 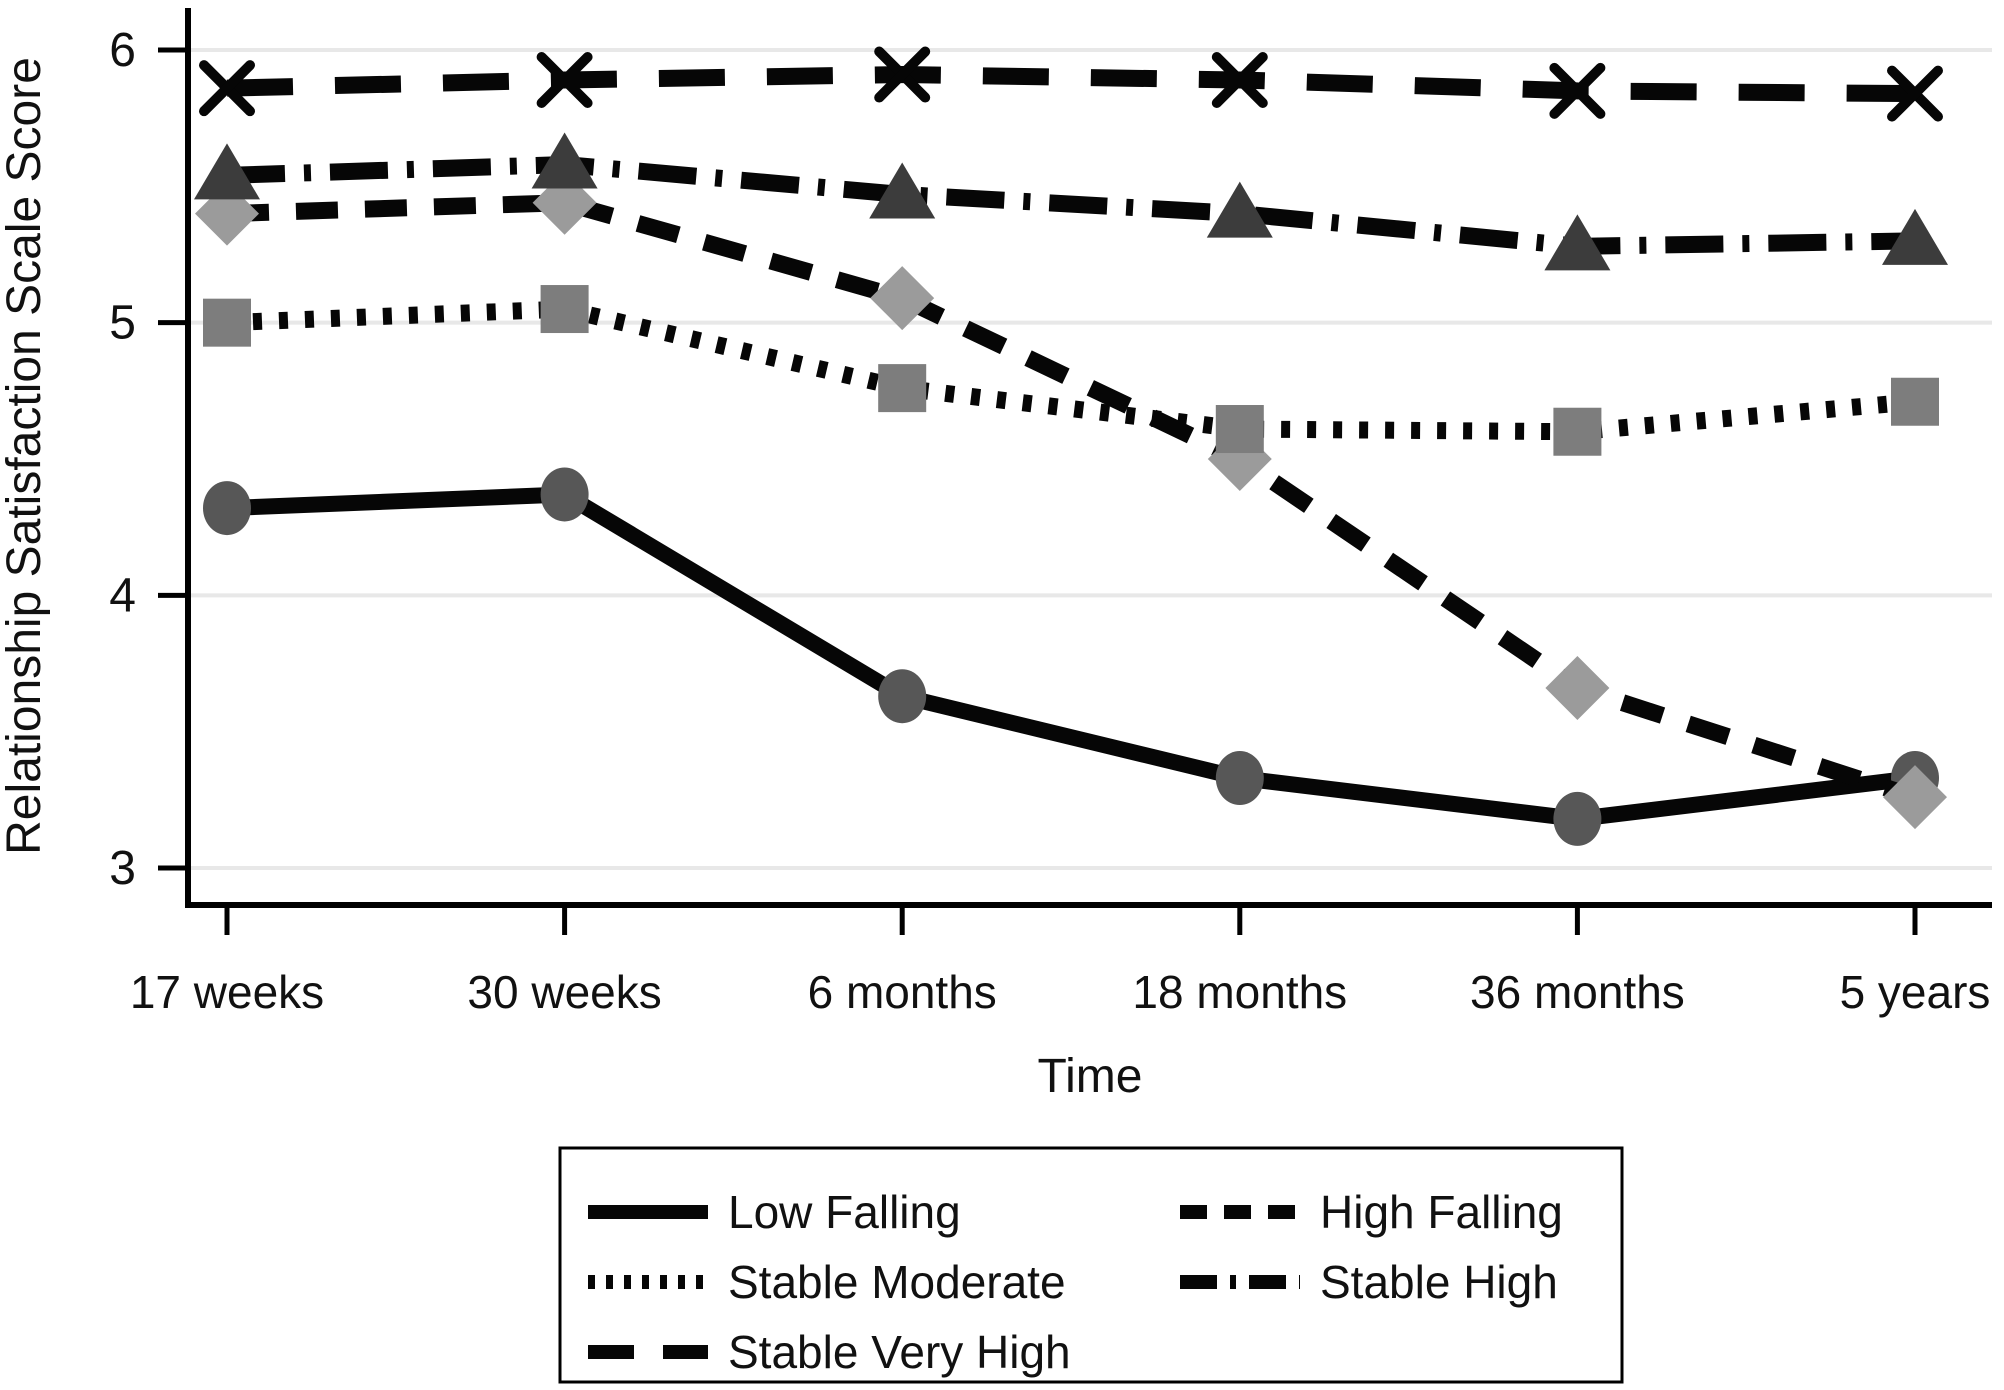 I want to click on x-tick-label: 36 months, so click(x=1577, y=992).